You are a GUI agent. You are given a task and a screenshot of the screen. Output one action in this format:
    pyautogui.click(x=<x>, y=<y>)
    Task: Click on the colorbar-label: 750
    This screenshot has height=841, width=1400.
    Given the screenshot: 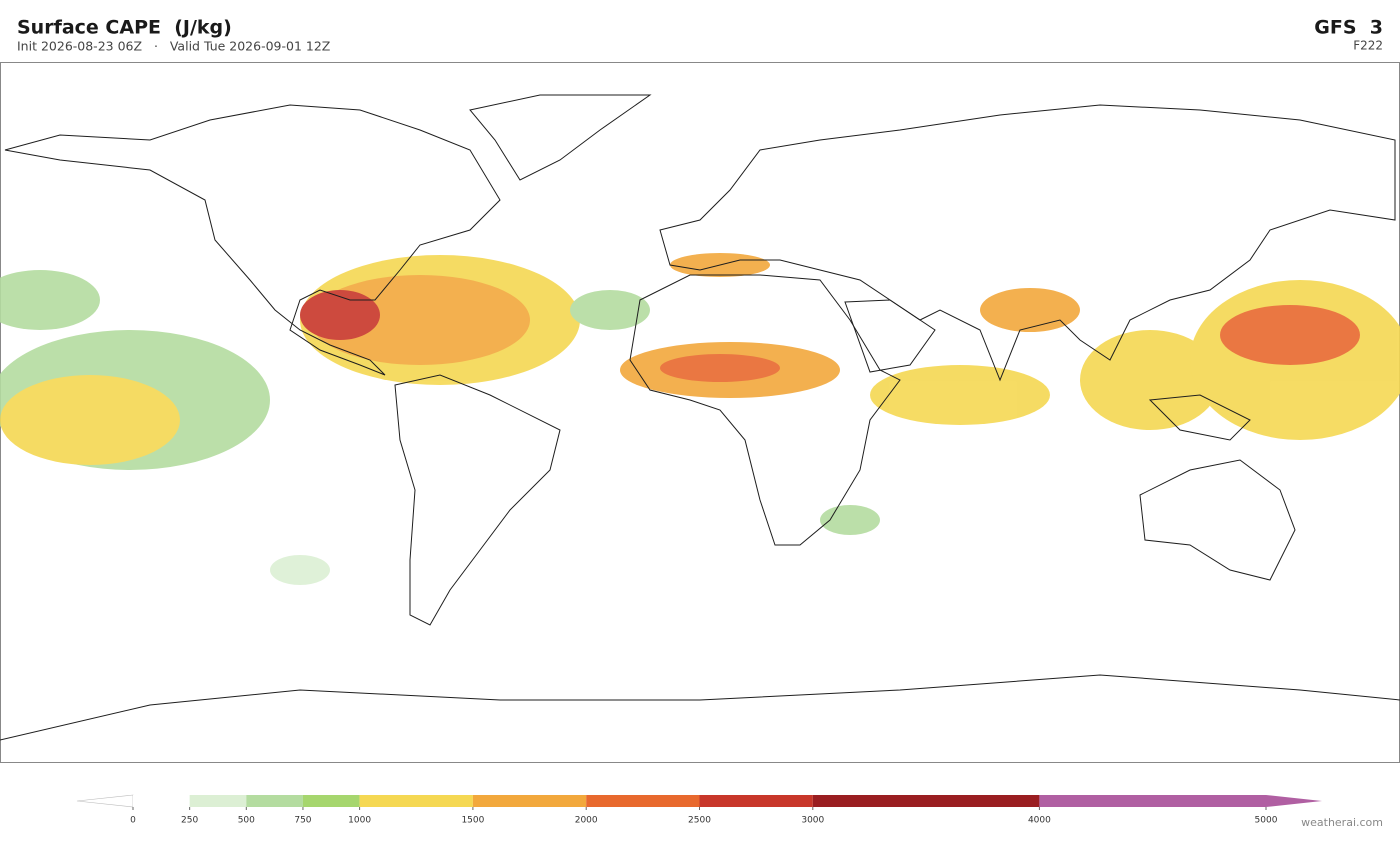 What is the action you would take?
    pyautogui.click(x=302, y=821)
    